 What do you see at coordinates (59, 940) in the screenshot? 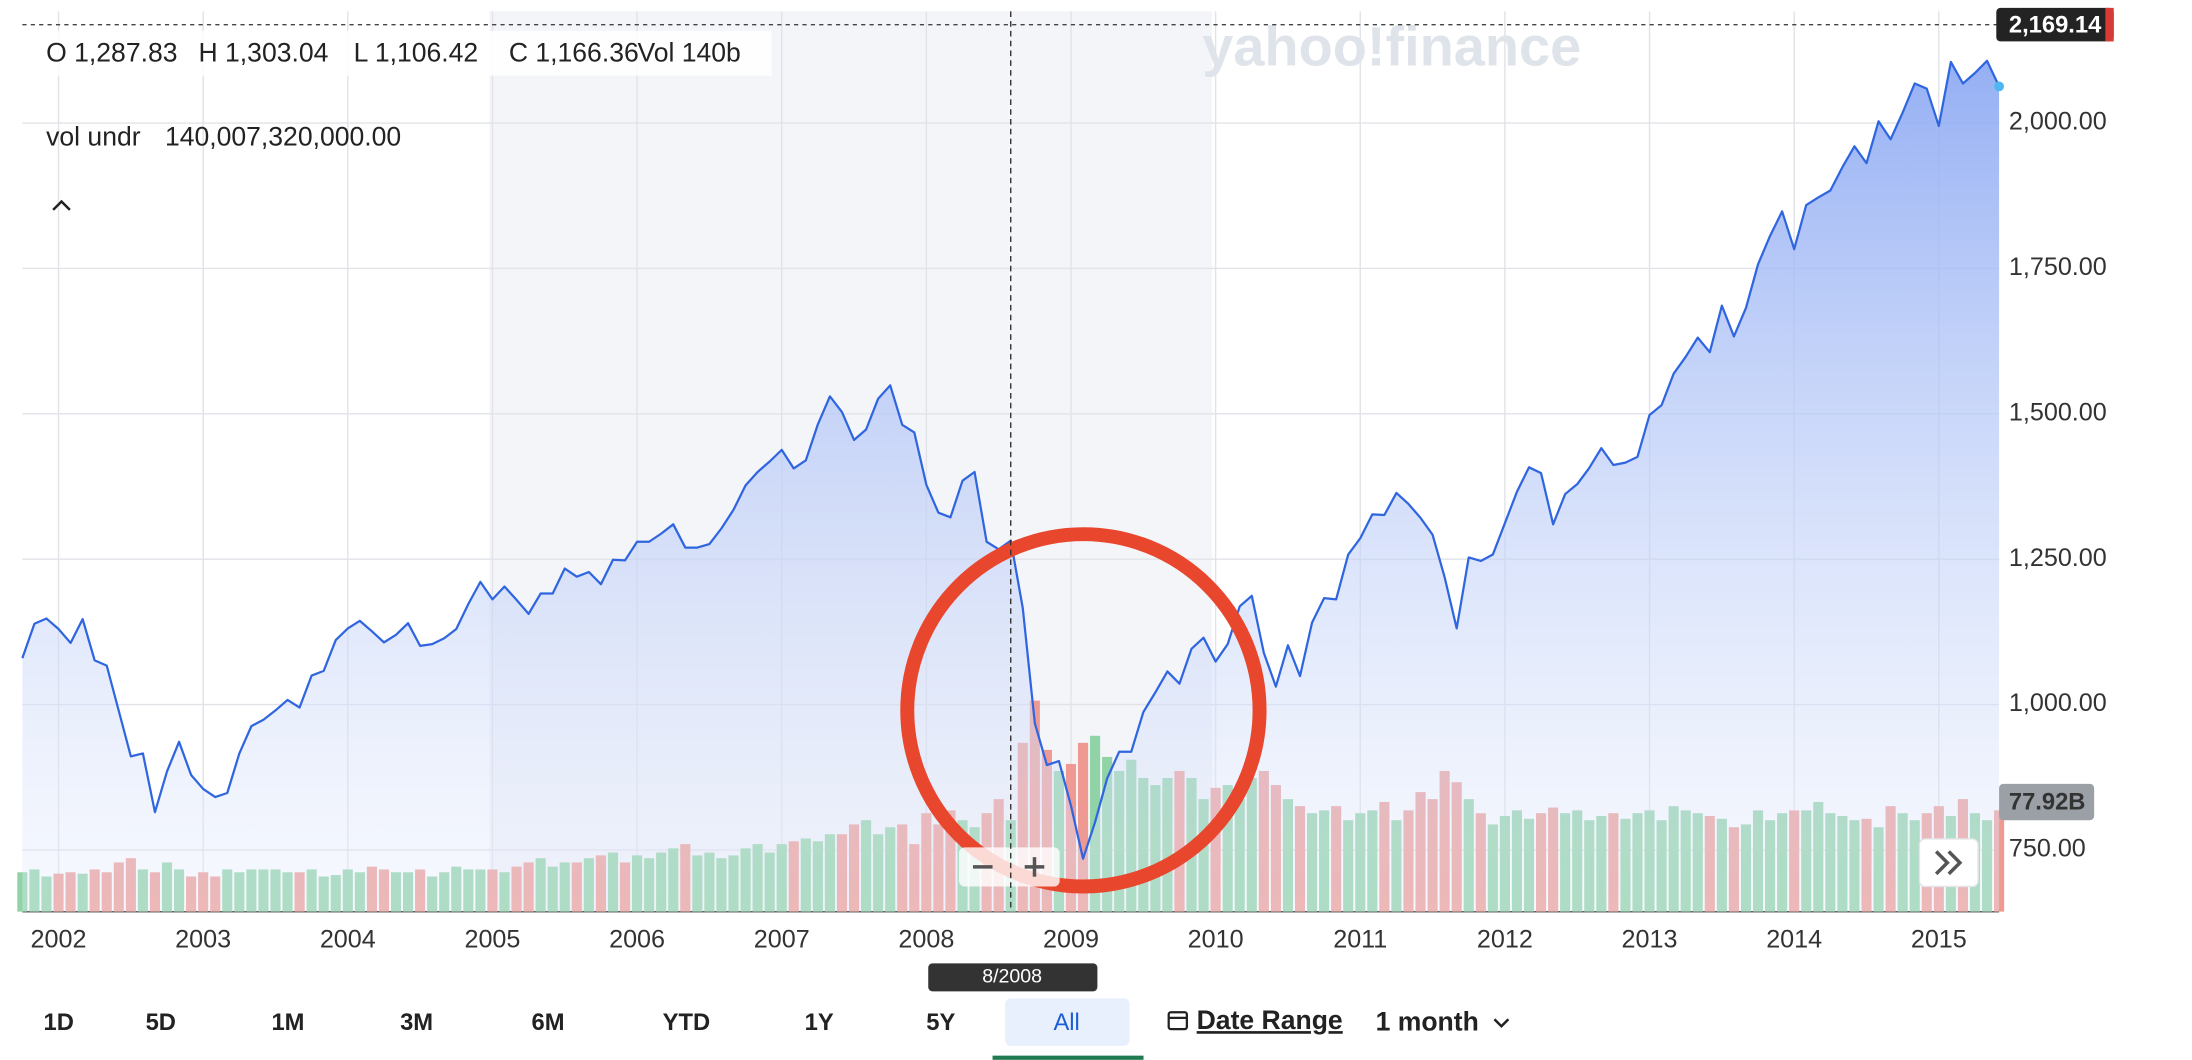
I see `x-tick-label: 2002` at bounding box center [59, 940].